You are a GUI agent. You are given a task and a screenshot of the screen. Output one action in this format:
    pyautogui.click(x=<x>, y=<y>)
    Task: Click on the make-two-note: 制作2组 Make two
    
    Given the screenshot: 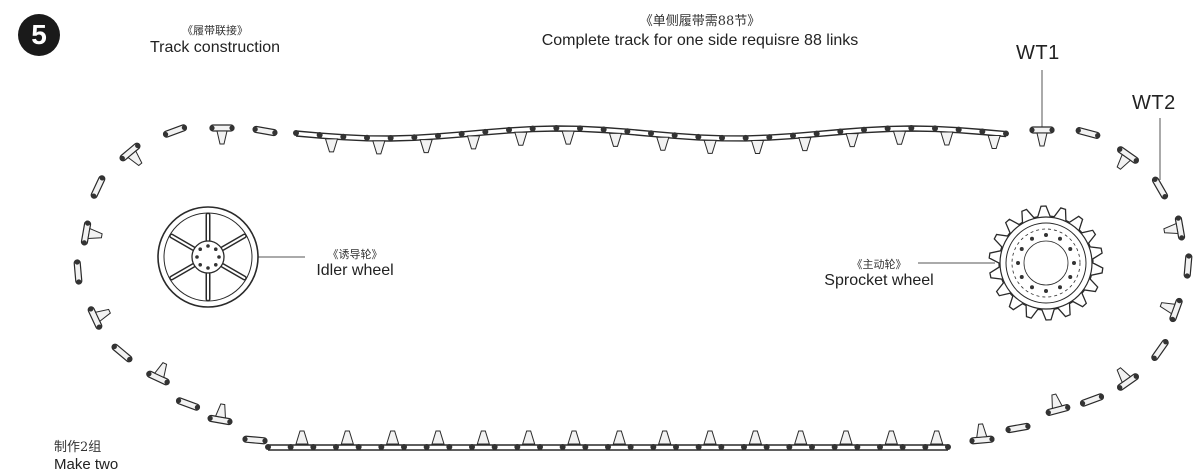 What is the action you would take?
    pyautogui.click(x=86, y=454)
    